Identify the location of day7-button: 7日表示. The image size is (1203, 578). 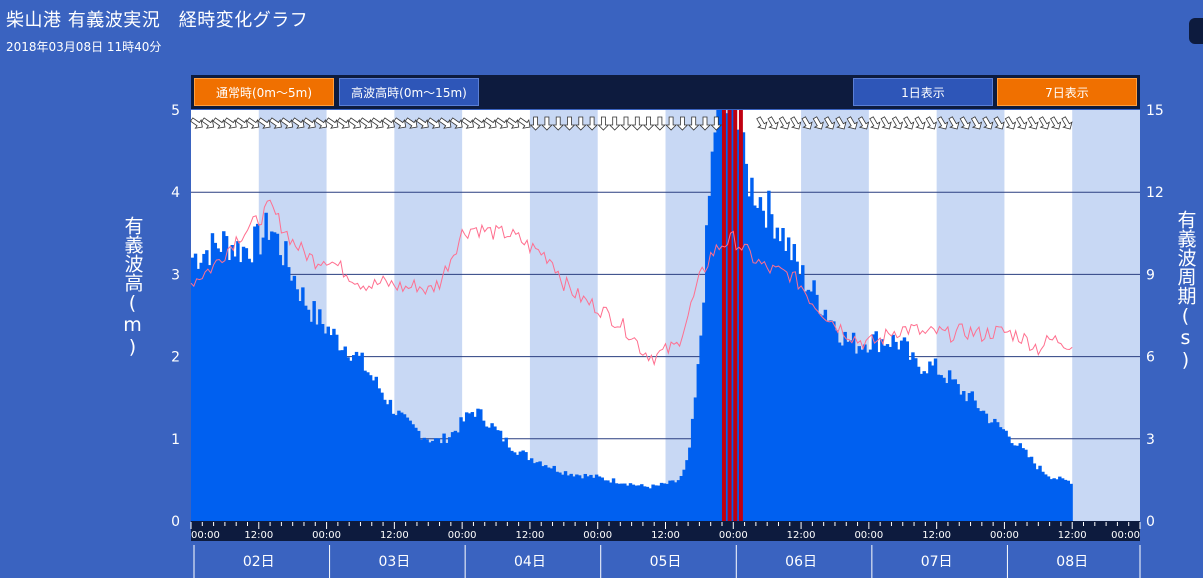
(1067, 92).